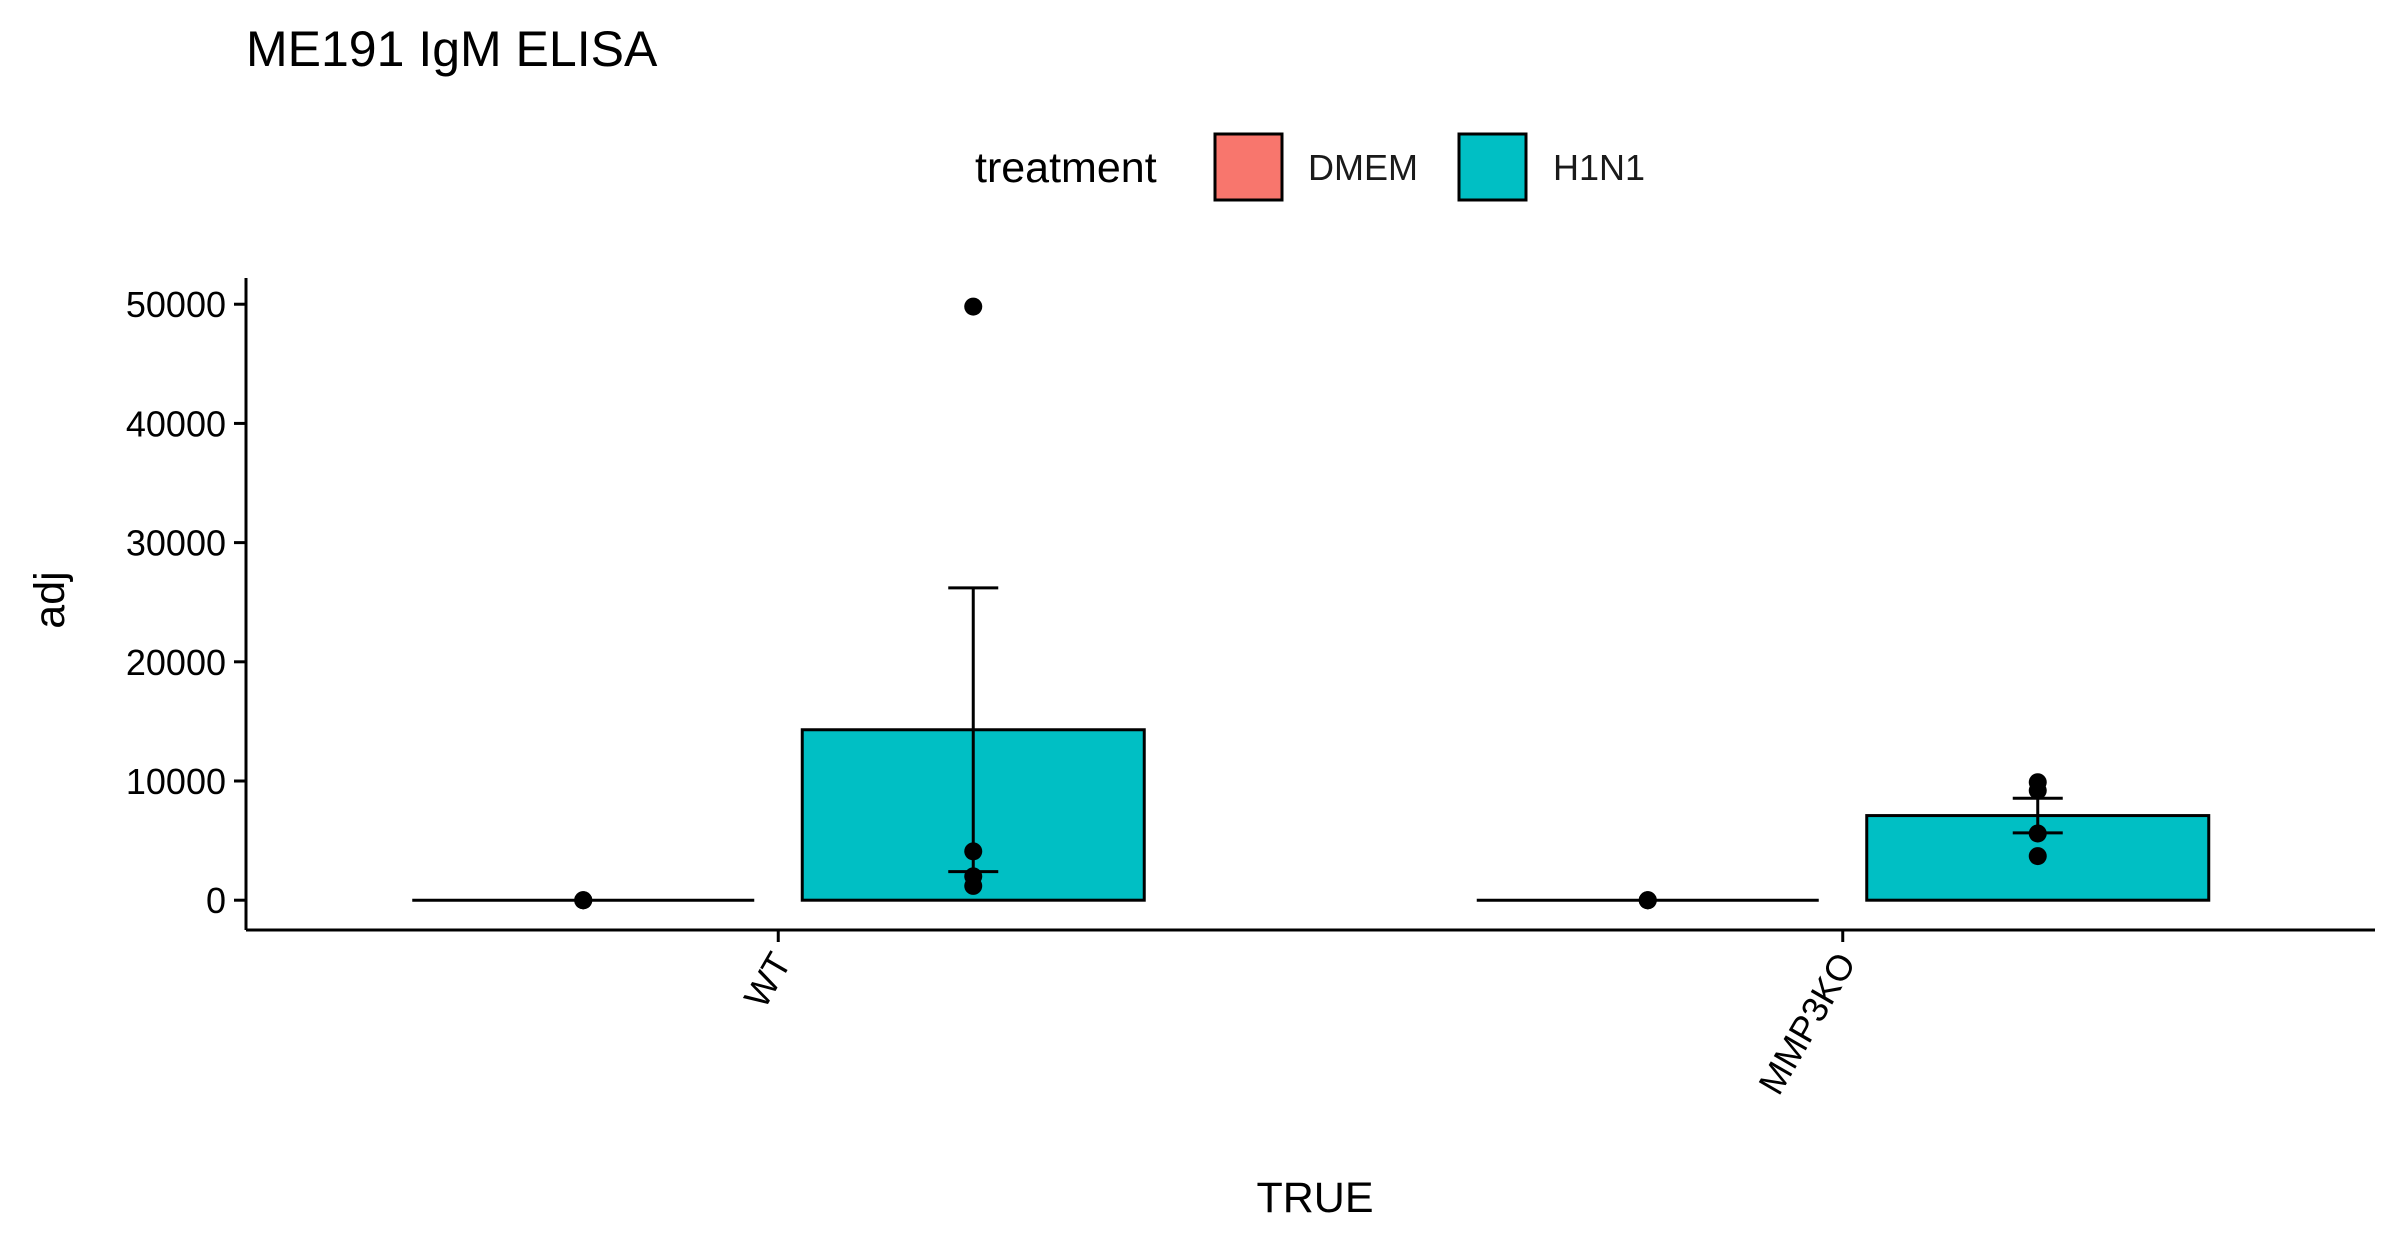  Describe the element at coordinates (1248, 167) in the screenshot. I see `legend-key-dmem` at that location.